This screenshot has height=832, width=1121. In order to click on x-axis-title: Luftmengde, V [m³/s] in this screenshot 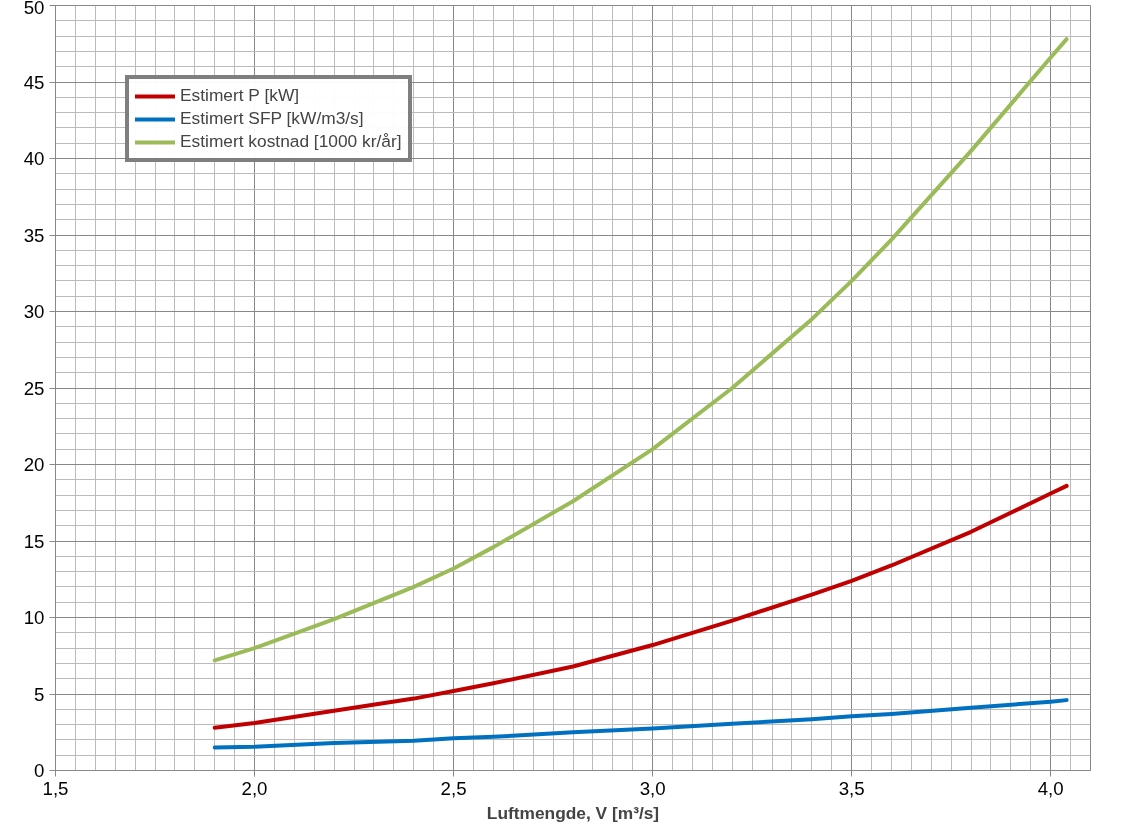, I will do `click(573, 812)`.